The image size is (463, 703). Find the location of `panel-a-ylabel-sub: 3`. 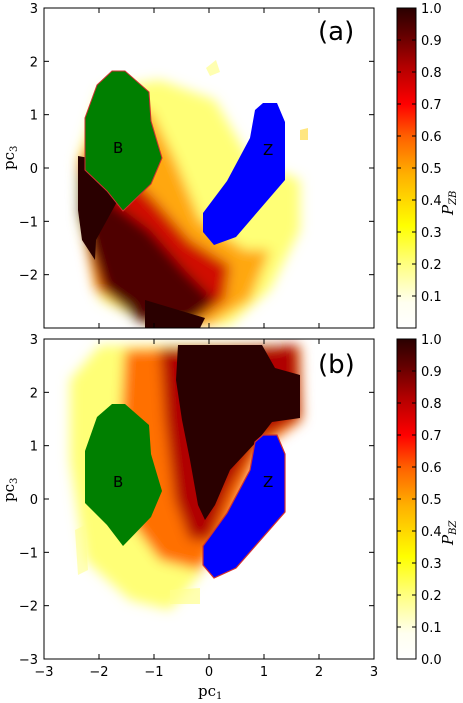

panel-a-ylabel-sub: 3 is located at coordinates (14, 149).